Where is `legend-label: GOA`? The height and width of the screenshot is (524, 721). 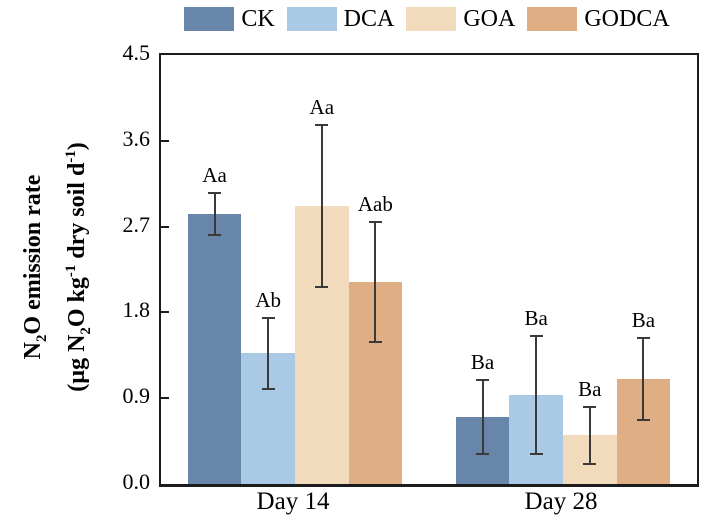 legend-label: GOA is located at coordinates (489, 19).